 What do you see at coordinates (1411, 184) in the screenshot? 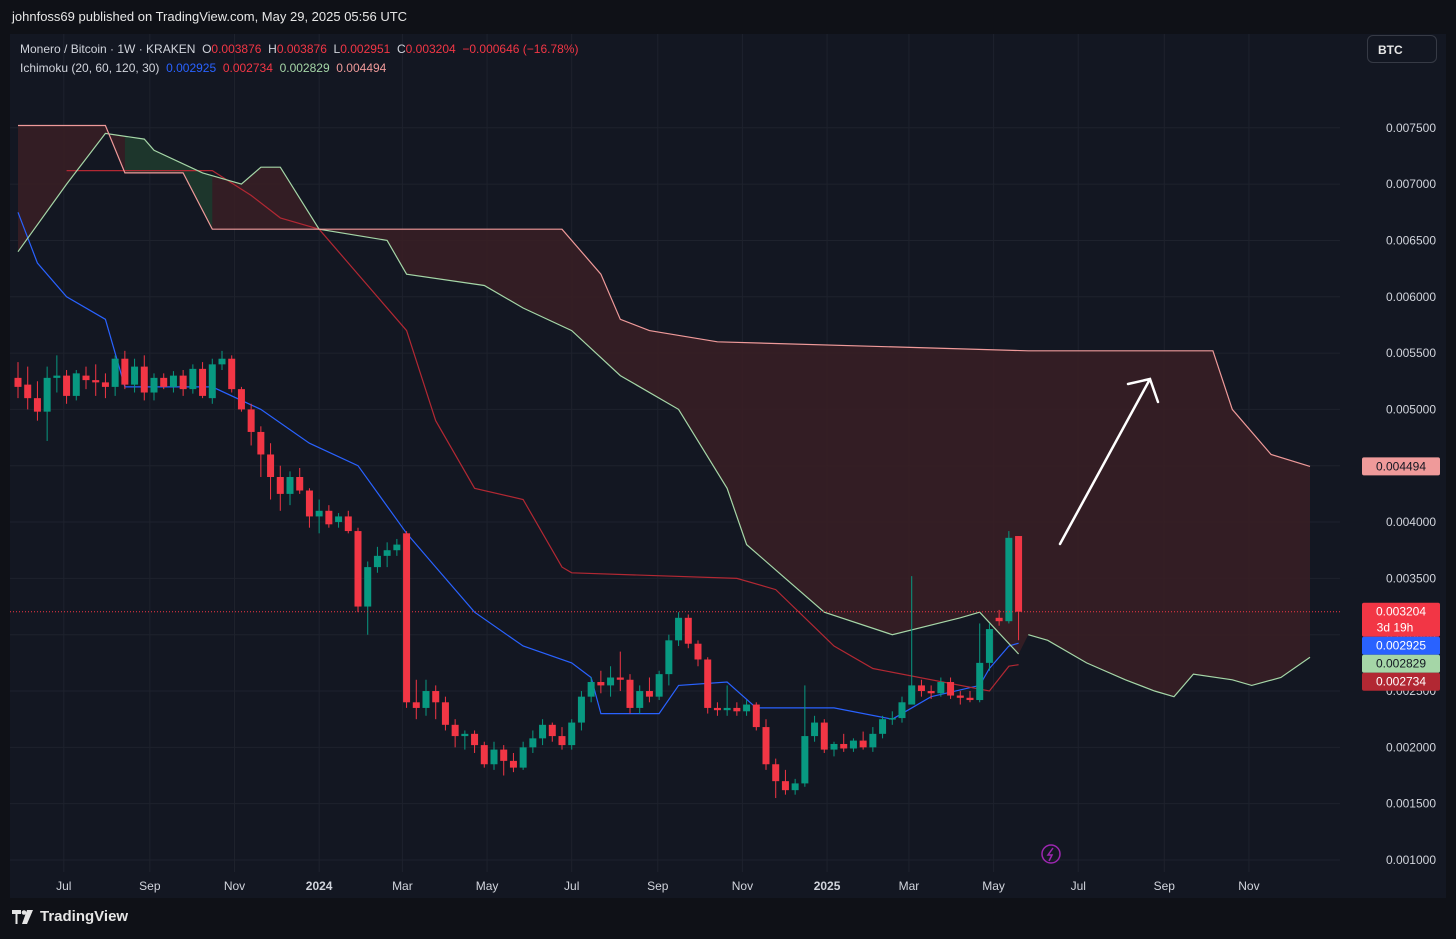
I see `y-tick-label: 0.007000` at bounding box center [1411, 184].